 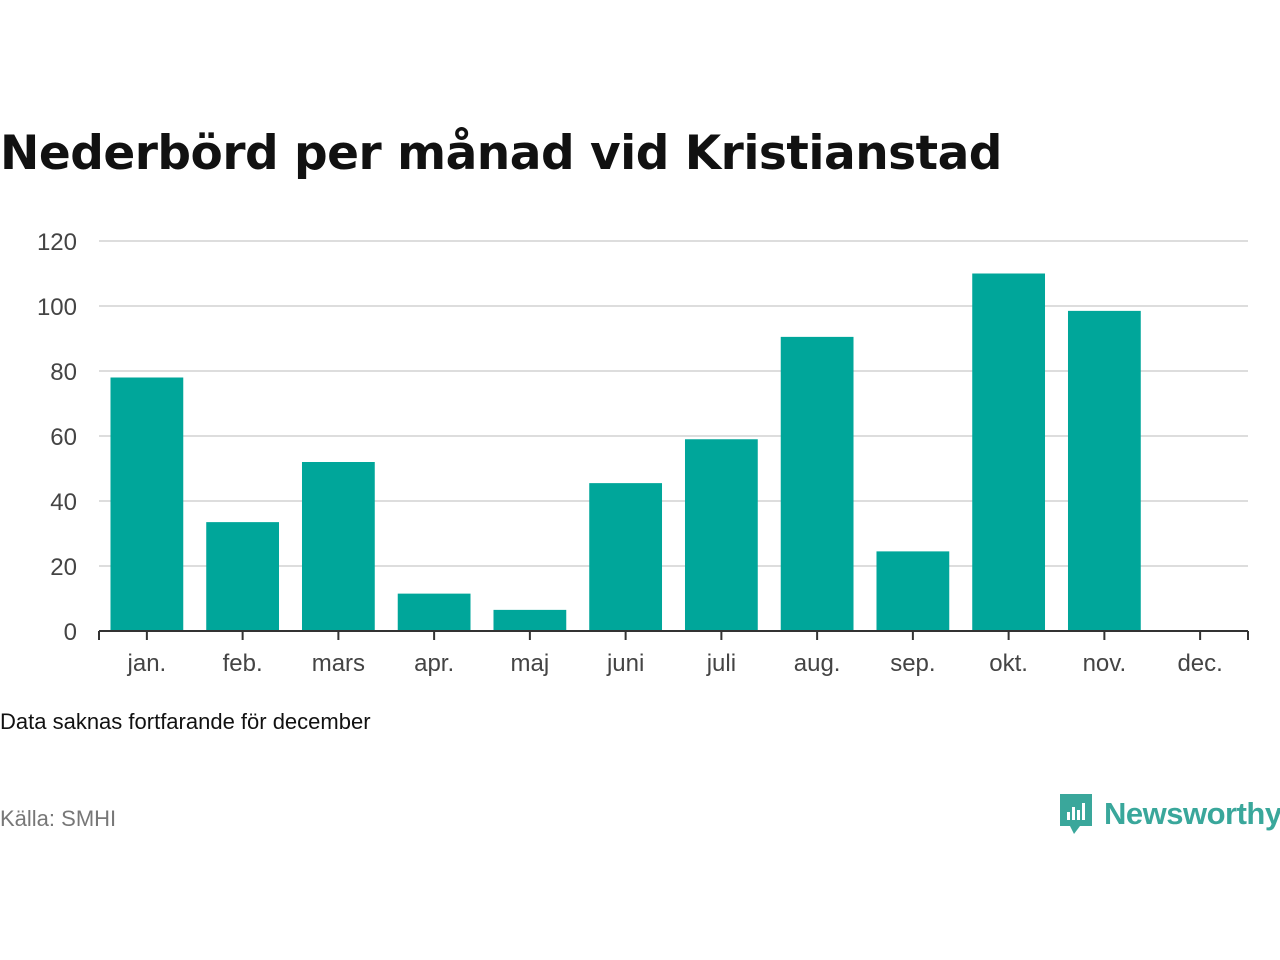 I want to click on x-tick-label: apr., so click(x=434, y=663).